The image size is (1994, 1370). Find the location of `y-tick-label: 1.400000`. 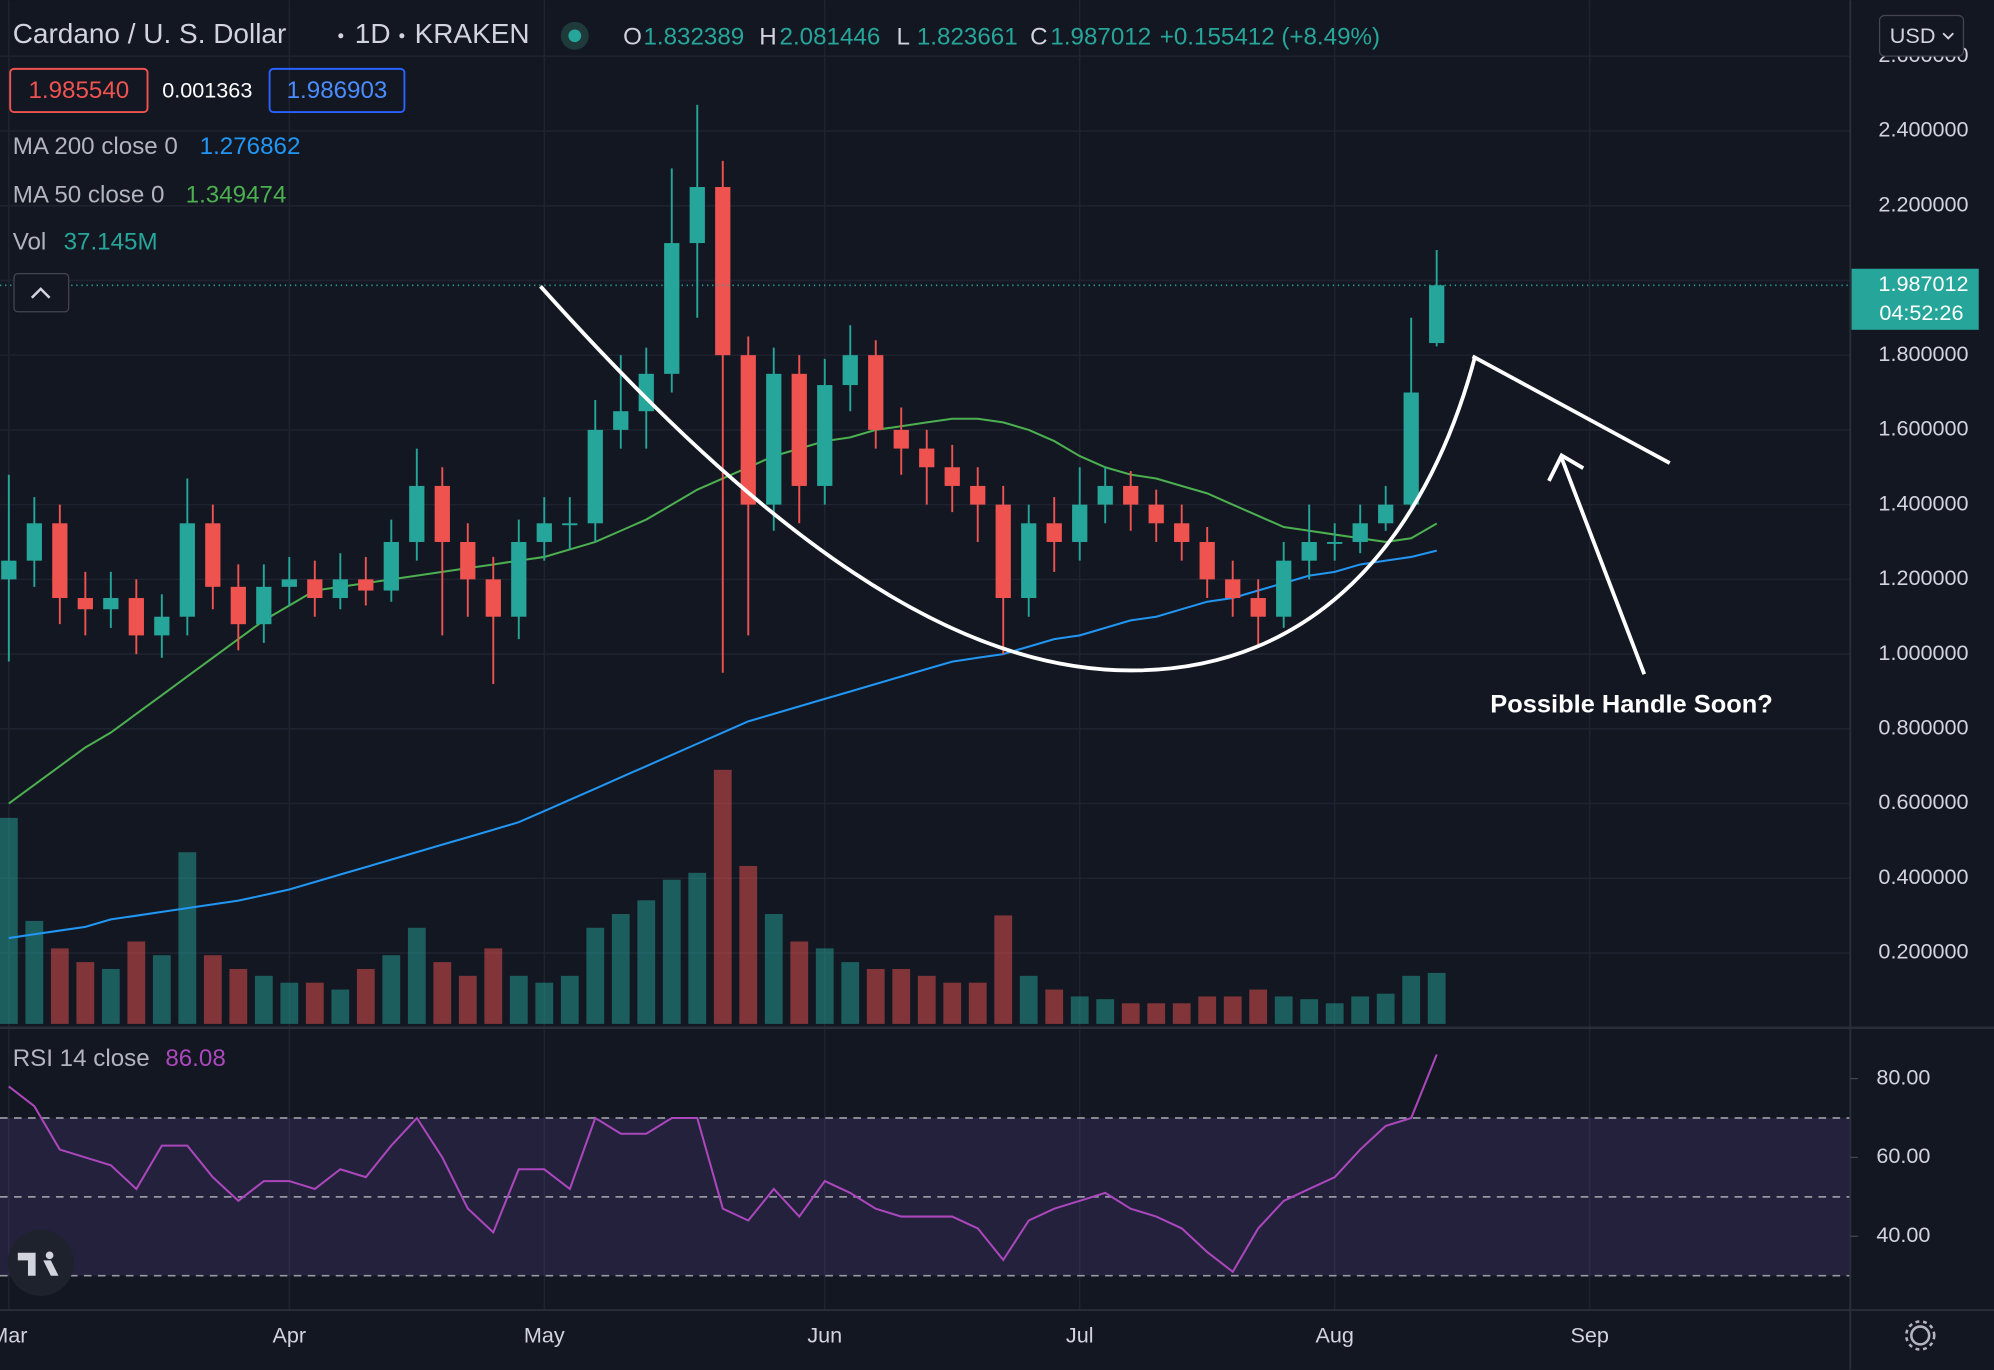

y-tick-label: 1.400000 is located at coordinates (1923, 502).